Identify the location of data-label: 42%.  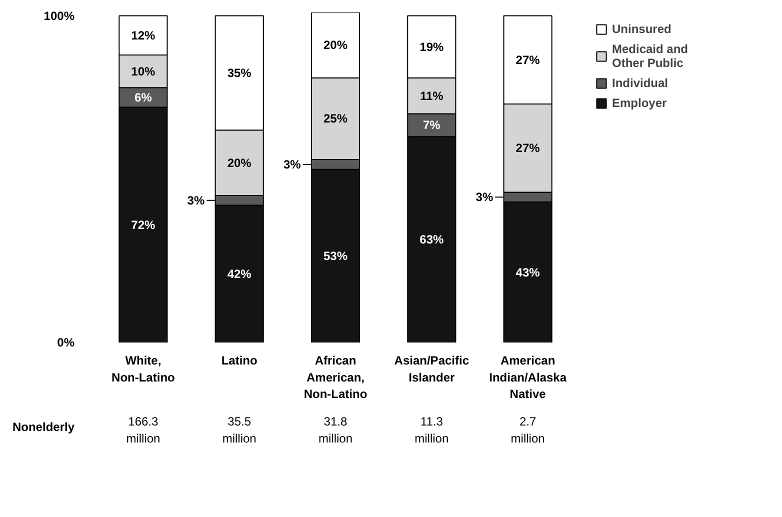
(239, 273).